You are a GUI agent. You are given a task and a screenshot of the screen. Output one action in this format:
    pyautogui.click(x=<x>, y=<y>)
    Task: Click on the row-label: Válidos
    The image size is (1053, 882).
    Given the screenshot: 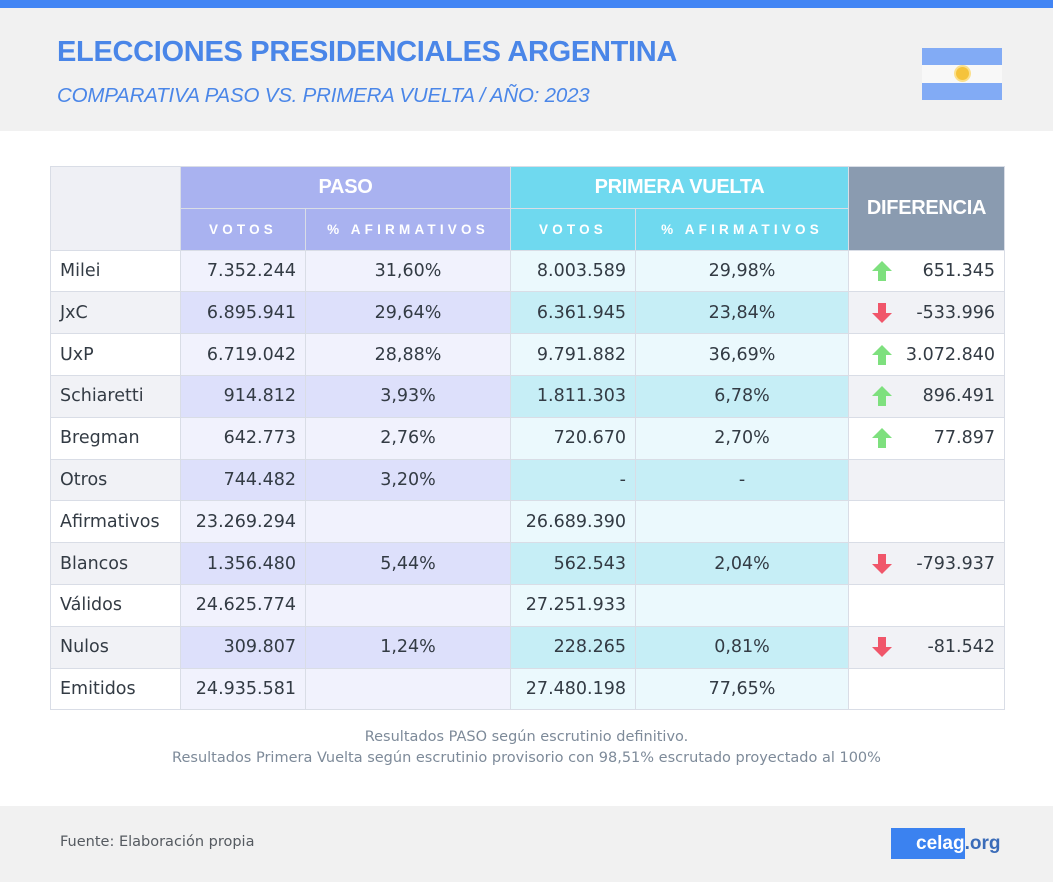 What is the action you would take?
    pyautogui.click(x=115, y=605)
    